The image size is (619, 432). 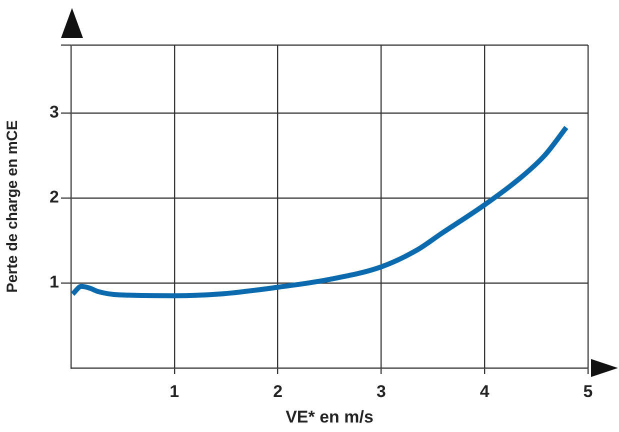 I want to click on x-axis-title: VE* en m/s, so click(x=330, y=416).